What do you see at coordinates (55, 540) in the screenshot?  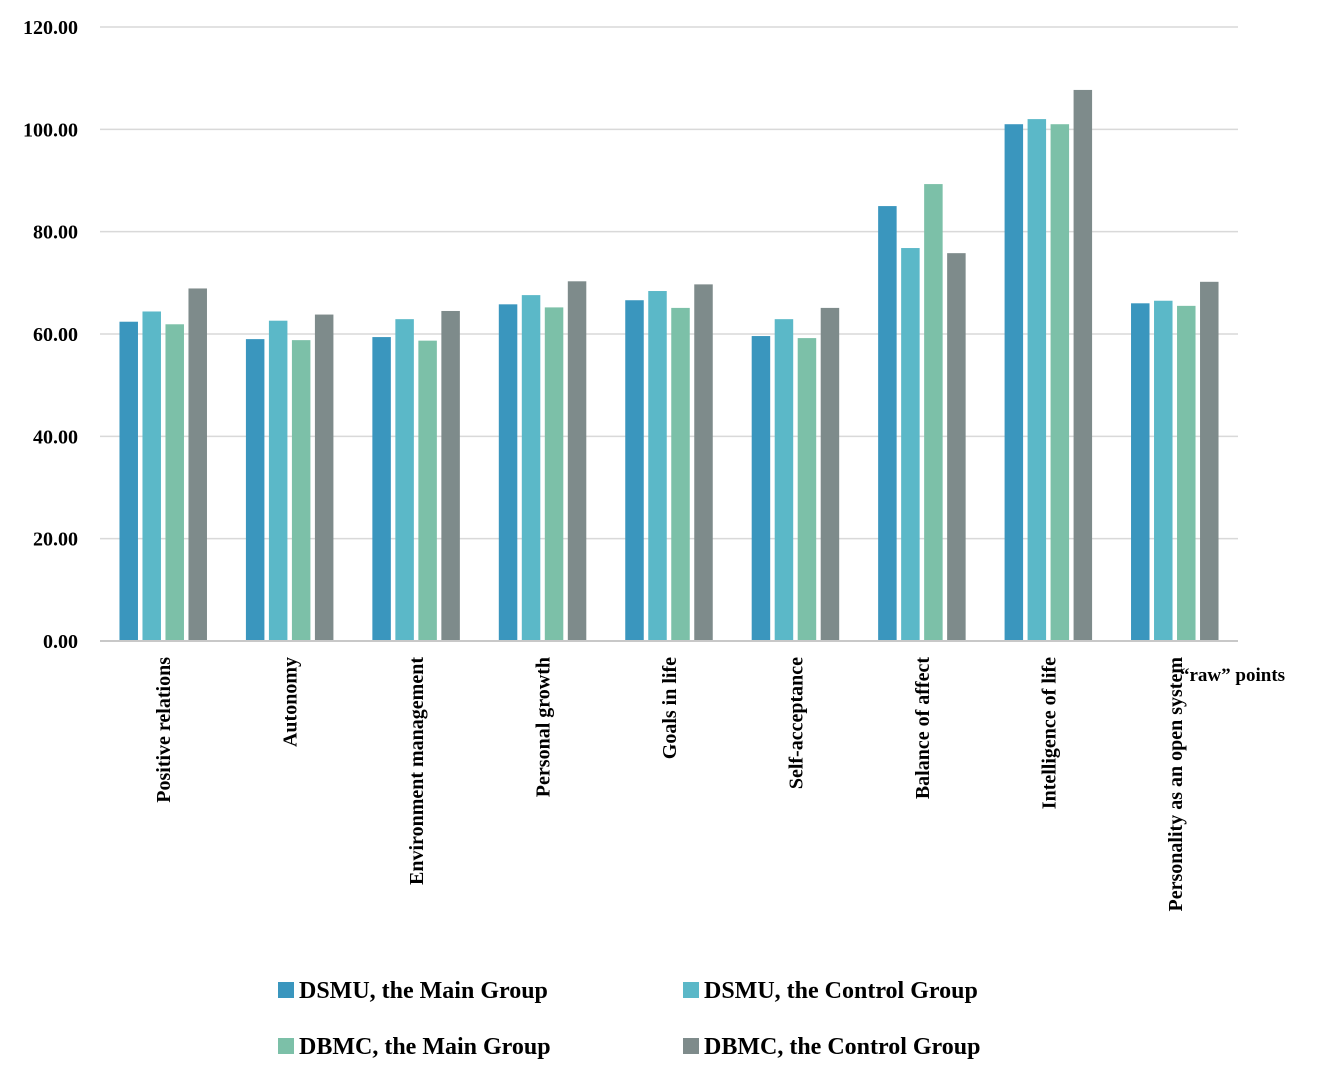 I see `y-tick-label: 20.00` at bounding box center [55, 540].